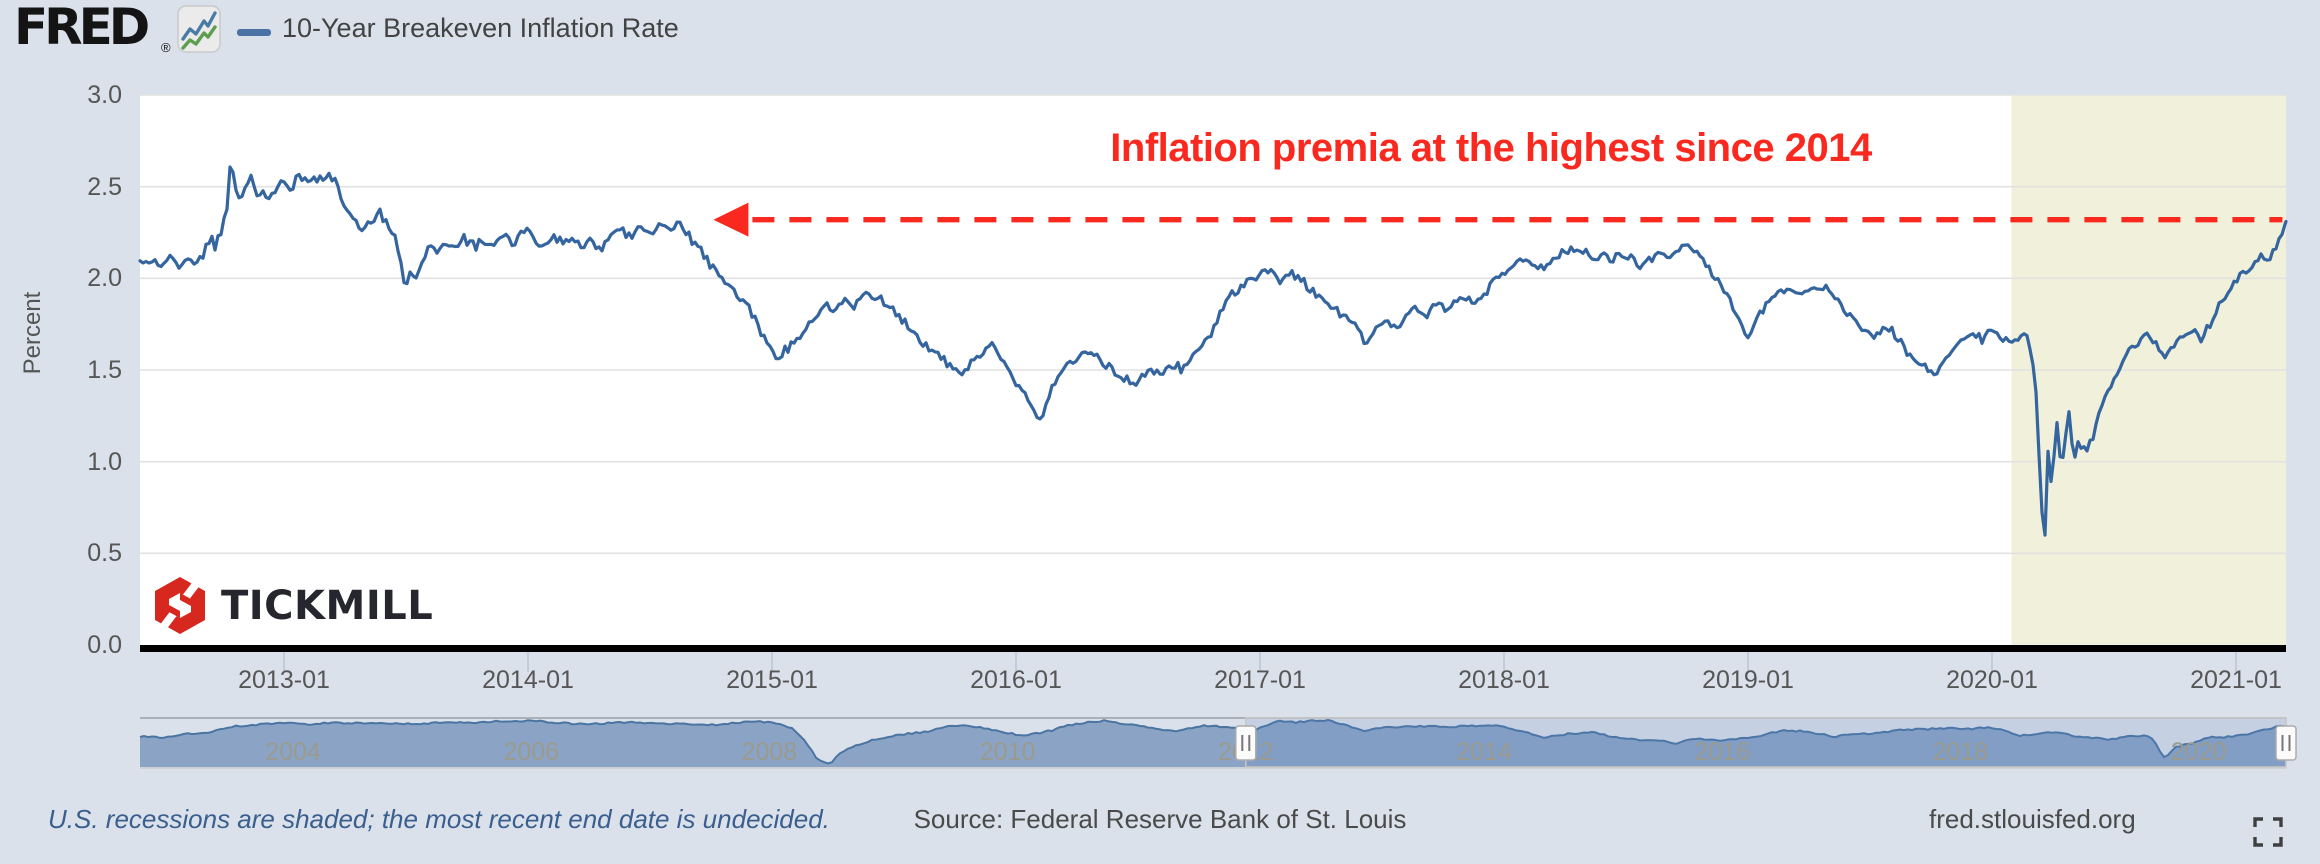 The width and height of the screenshot is (2320, 864). I want to click on arrow-head-icon, so click(731, 219).